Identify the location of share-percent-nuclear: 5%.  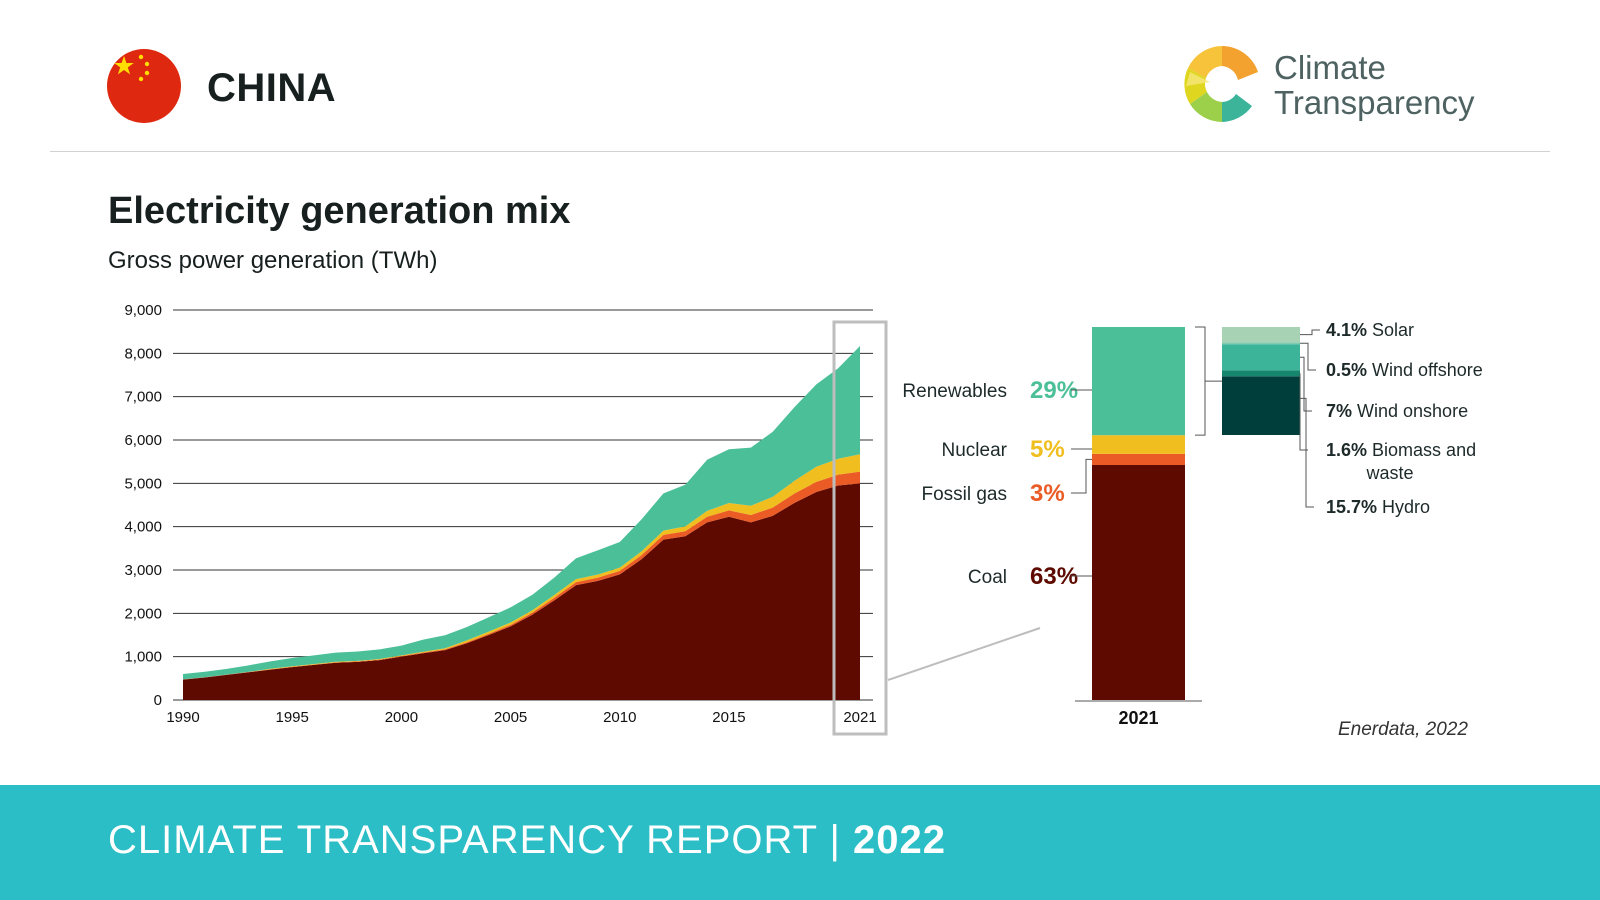
(1047, 449).